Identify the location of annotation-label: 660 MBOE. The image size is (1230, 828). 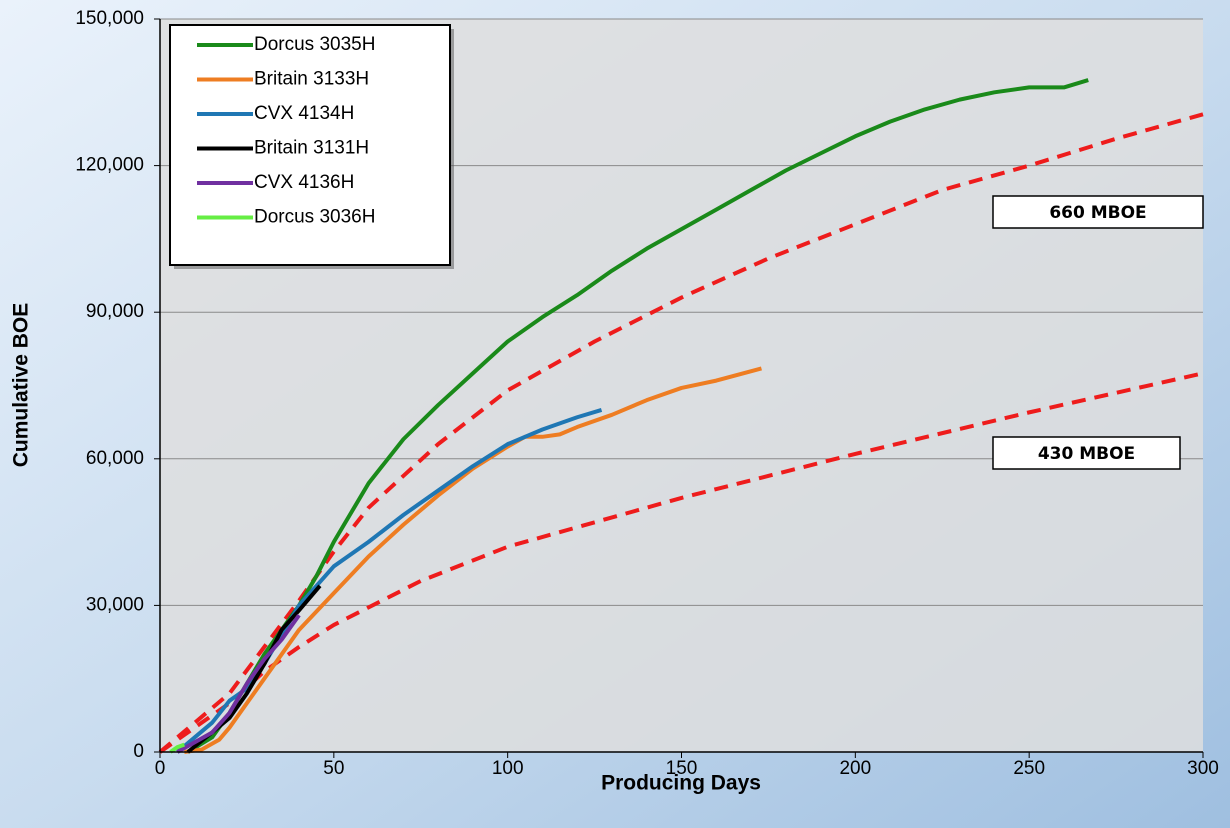
(1097, 213).